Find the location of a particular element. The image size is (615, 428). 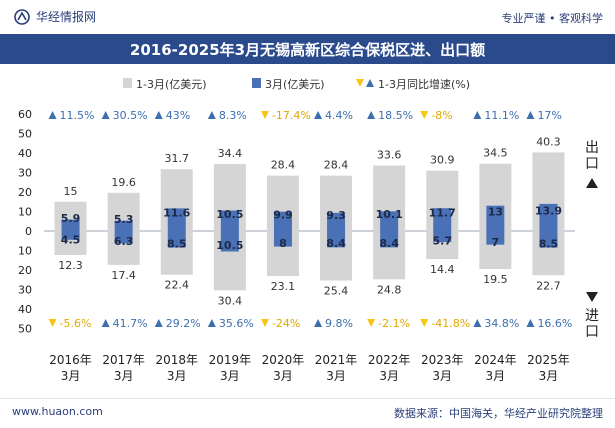

import-monthly-label: 10.5 is located at coordinates (229, 245).